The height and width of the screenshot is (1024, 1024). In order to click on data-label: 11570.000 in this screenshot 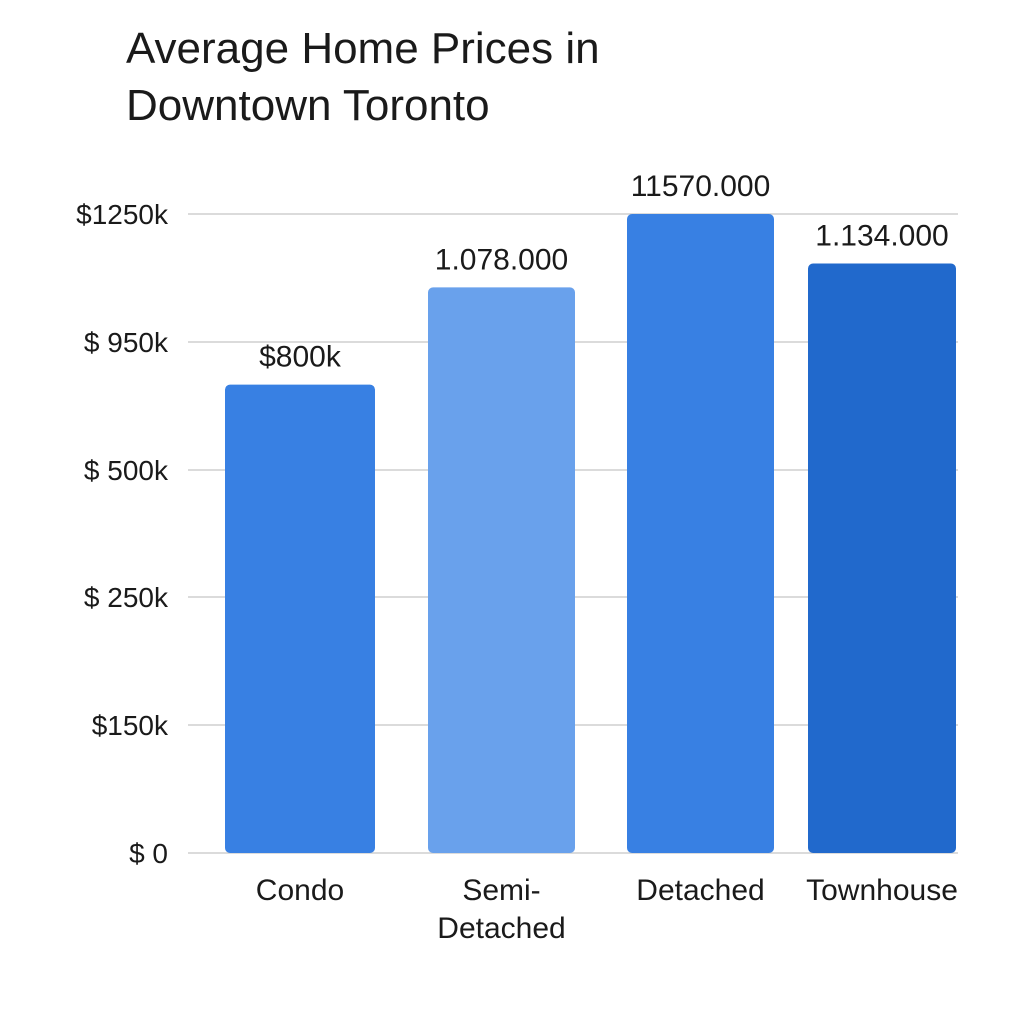, I will do `click(701, 186)`.